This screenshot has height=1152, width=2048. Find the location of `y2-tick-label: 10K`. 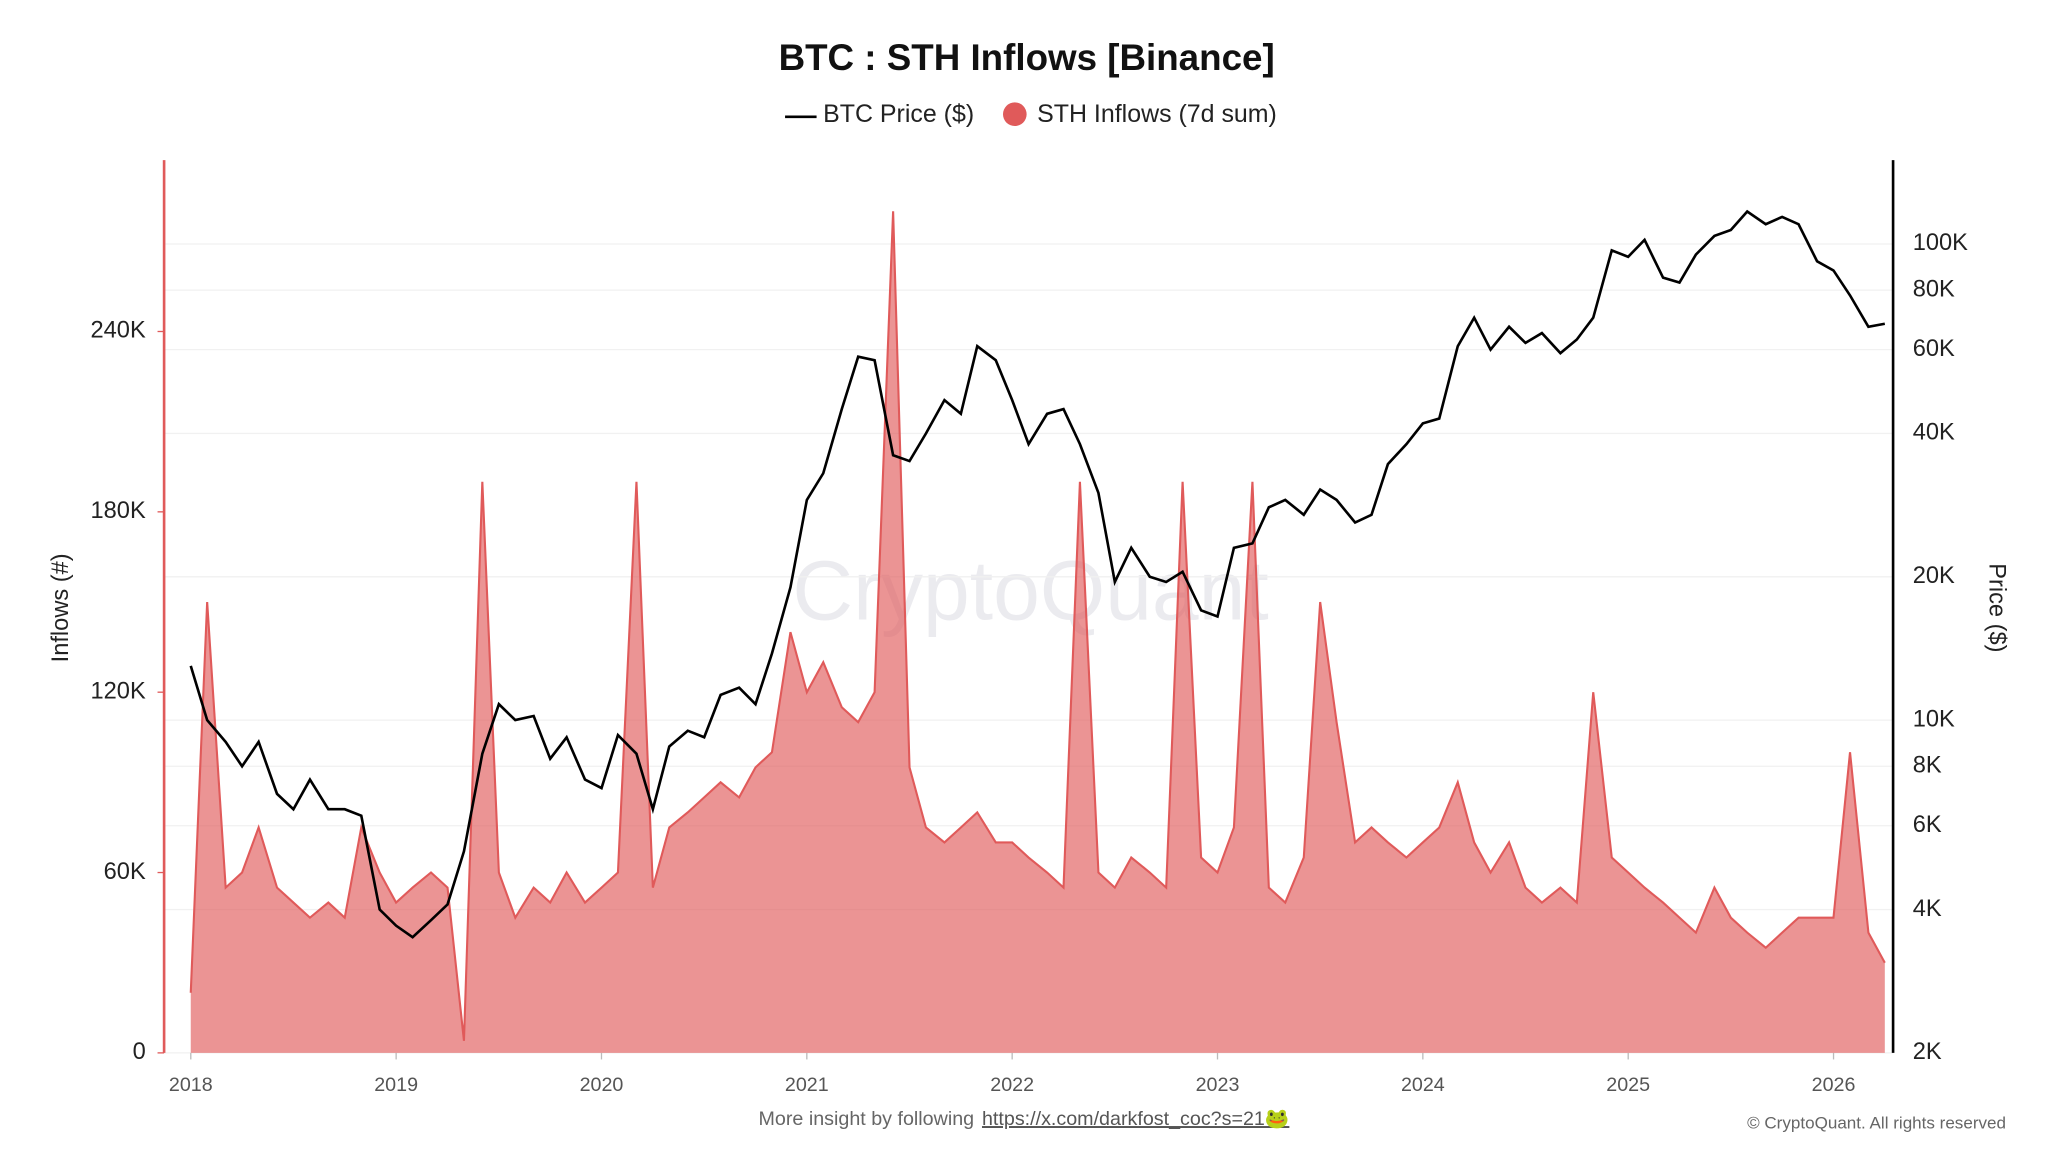

y2-tick-label: 10K is located at coordinates (1934, 719).